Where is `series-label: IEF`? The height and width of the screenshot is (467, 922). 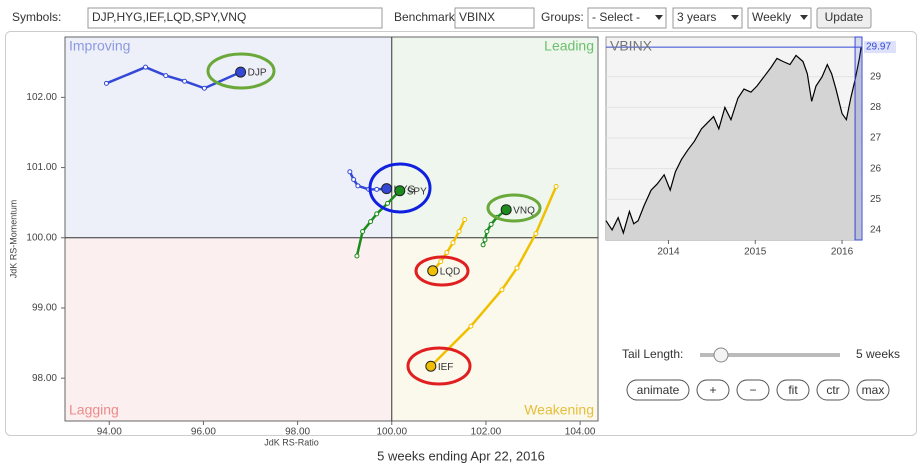 series-label: IEF is located at coordinates (446, 367).